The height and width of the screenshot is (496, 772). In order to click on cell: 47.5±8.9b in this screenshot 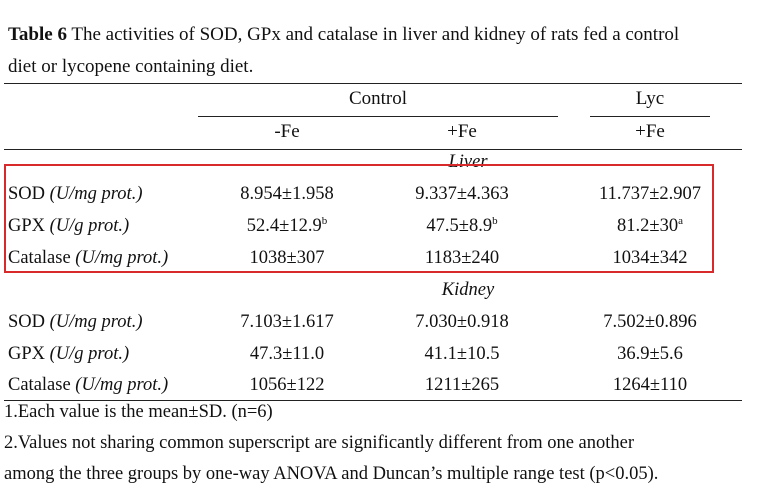, I will do `click(462, 226)`.